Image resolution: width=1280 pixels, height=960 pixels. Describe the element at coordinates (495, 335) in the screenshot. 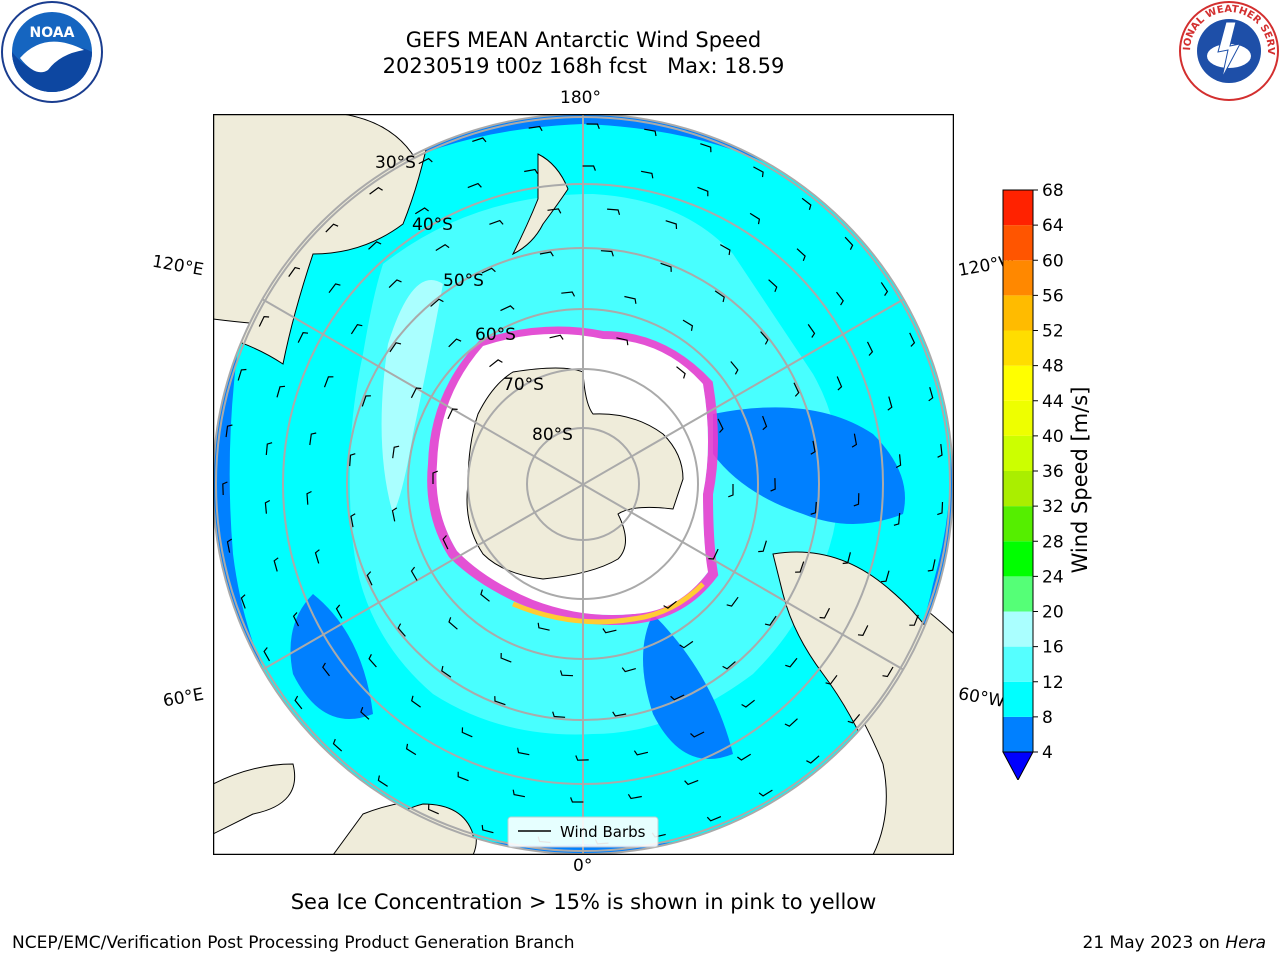

I see `lat-label: 60°S` at that location.